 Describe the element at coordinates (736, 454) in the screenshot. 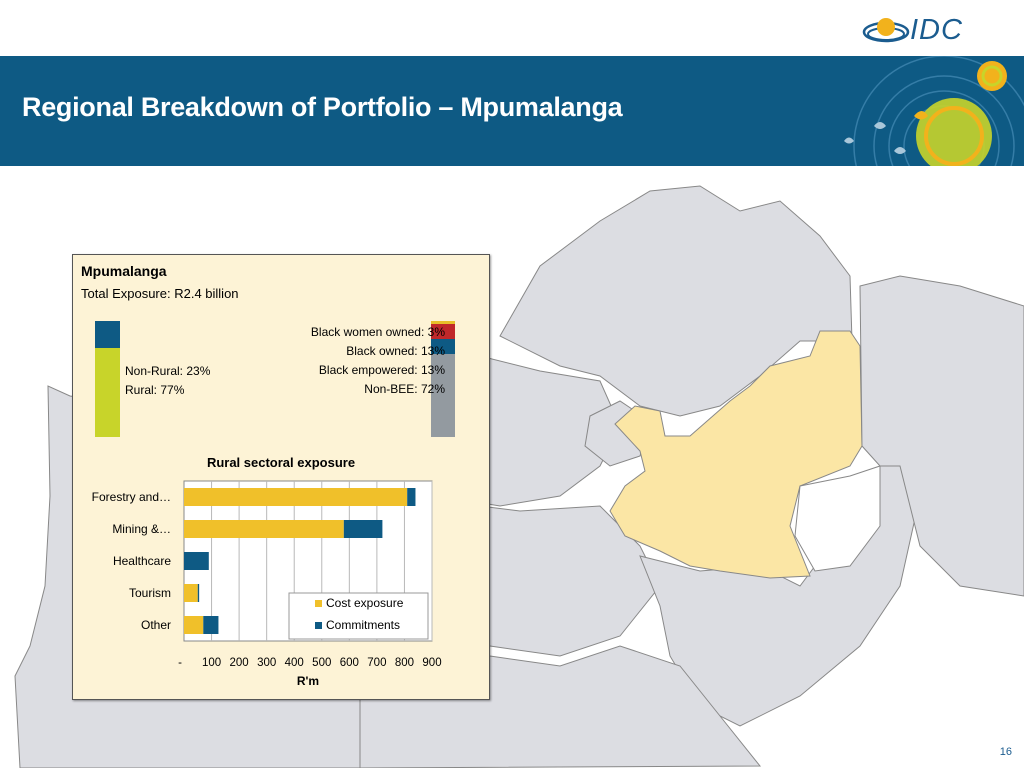

I see `province-mpumalanga` at that location.